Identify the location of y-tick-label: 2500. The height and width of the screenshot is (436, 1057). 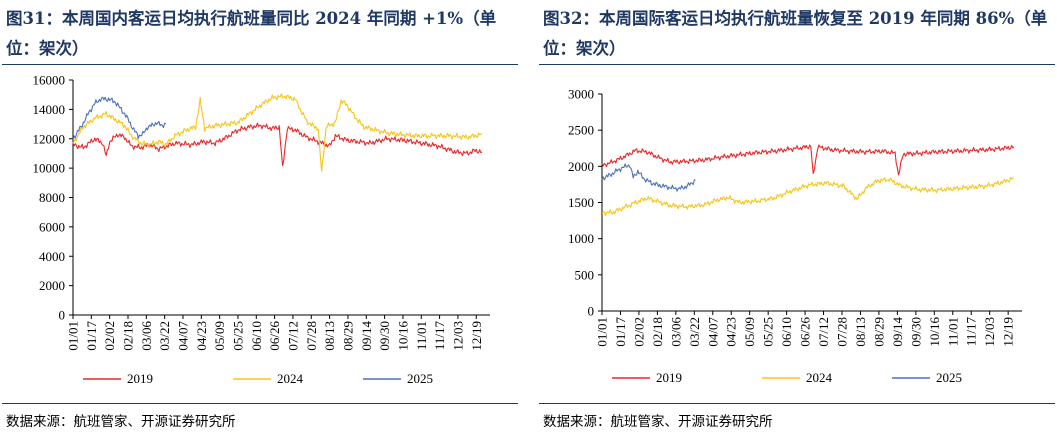
(581, 130).